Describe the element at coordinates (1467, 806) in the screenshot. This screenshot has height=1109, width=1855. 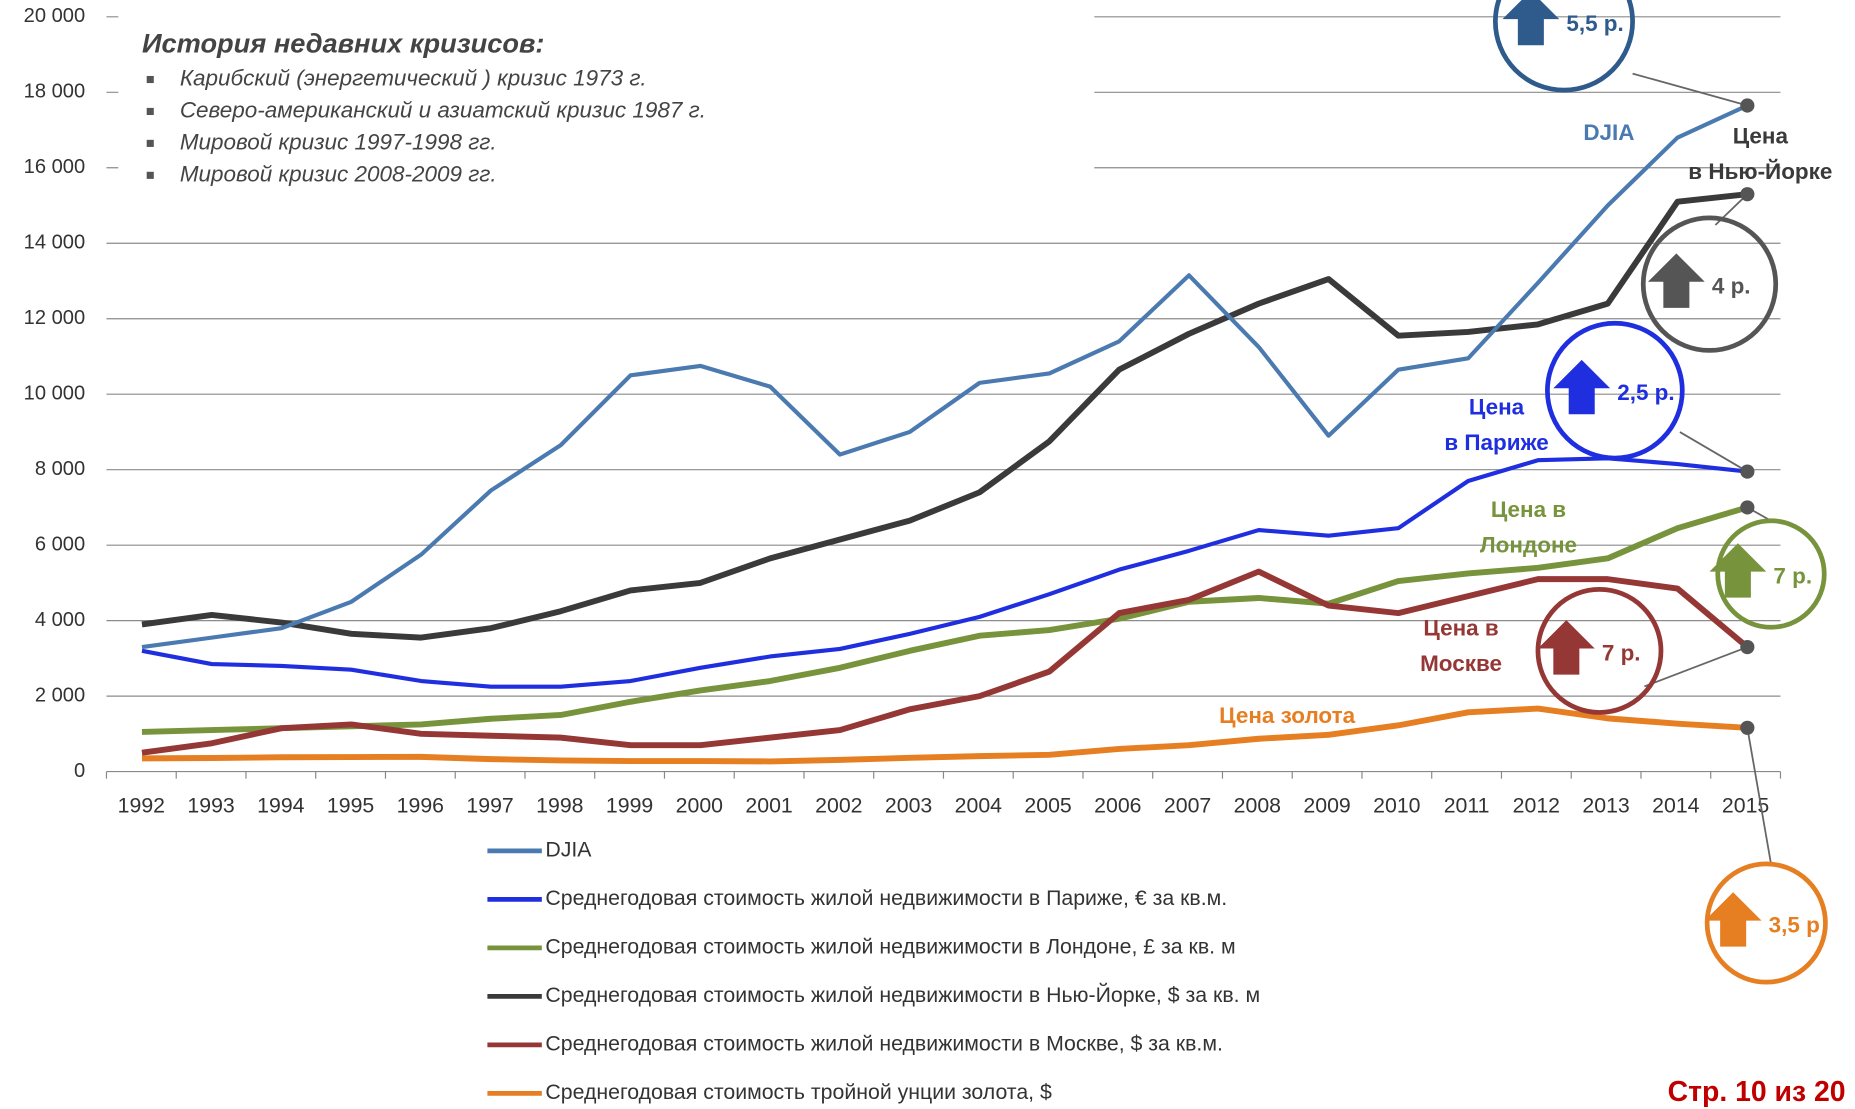
I see `x-tick-label: 2011` at that location.